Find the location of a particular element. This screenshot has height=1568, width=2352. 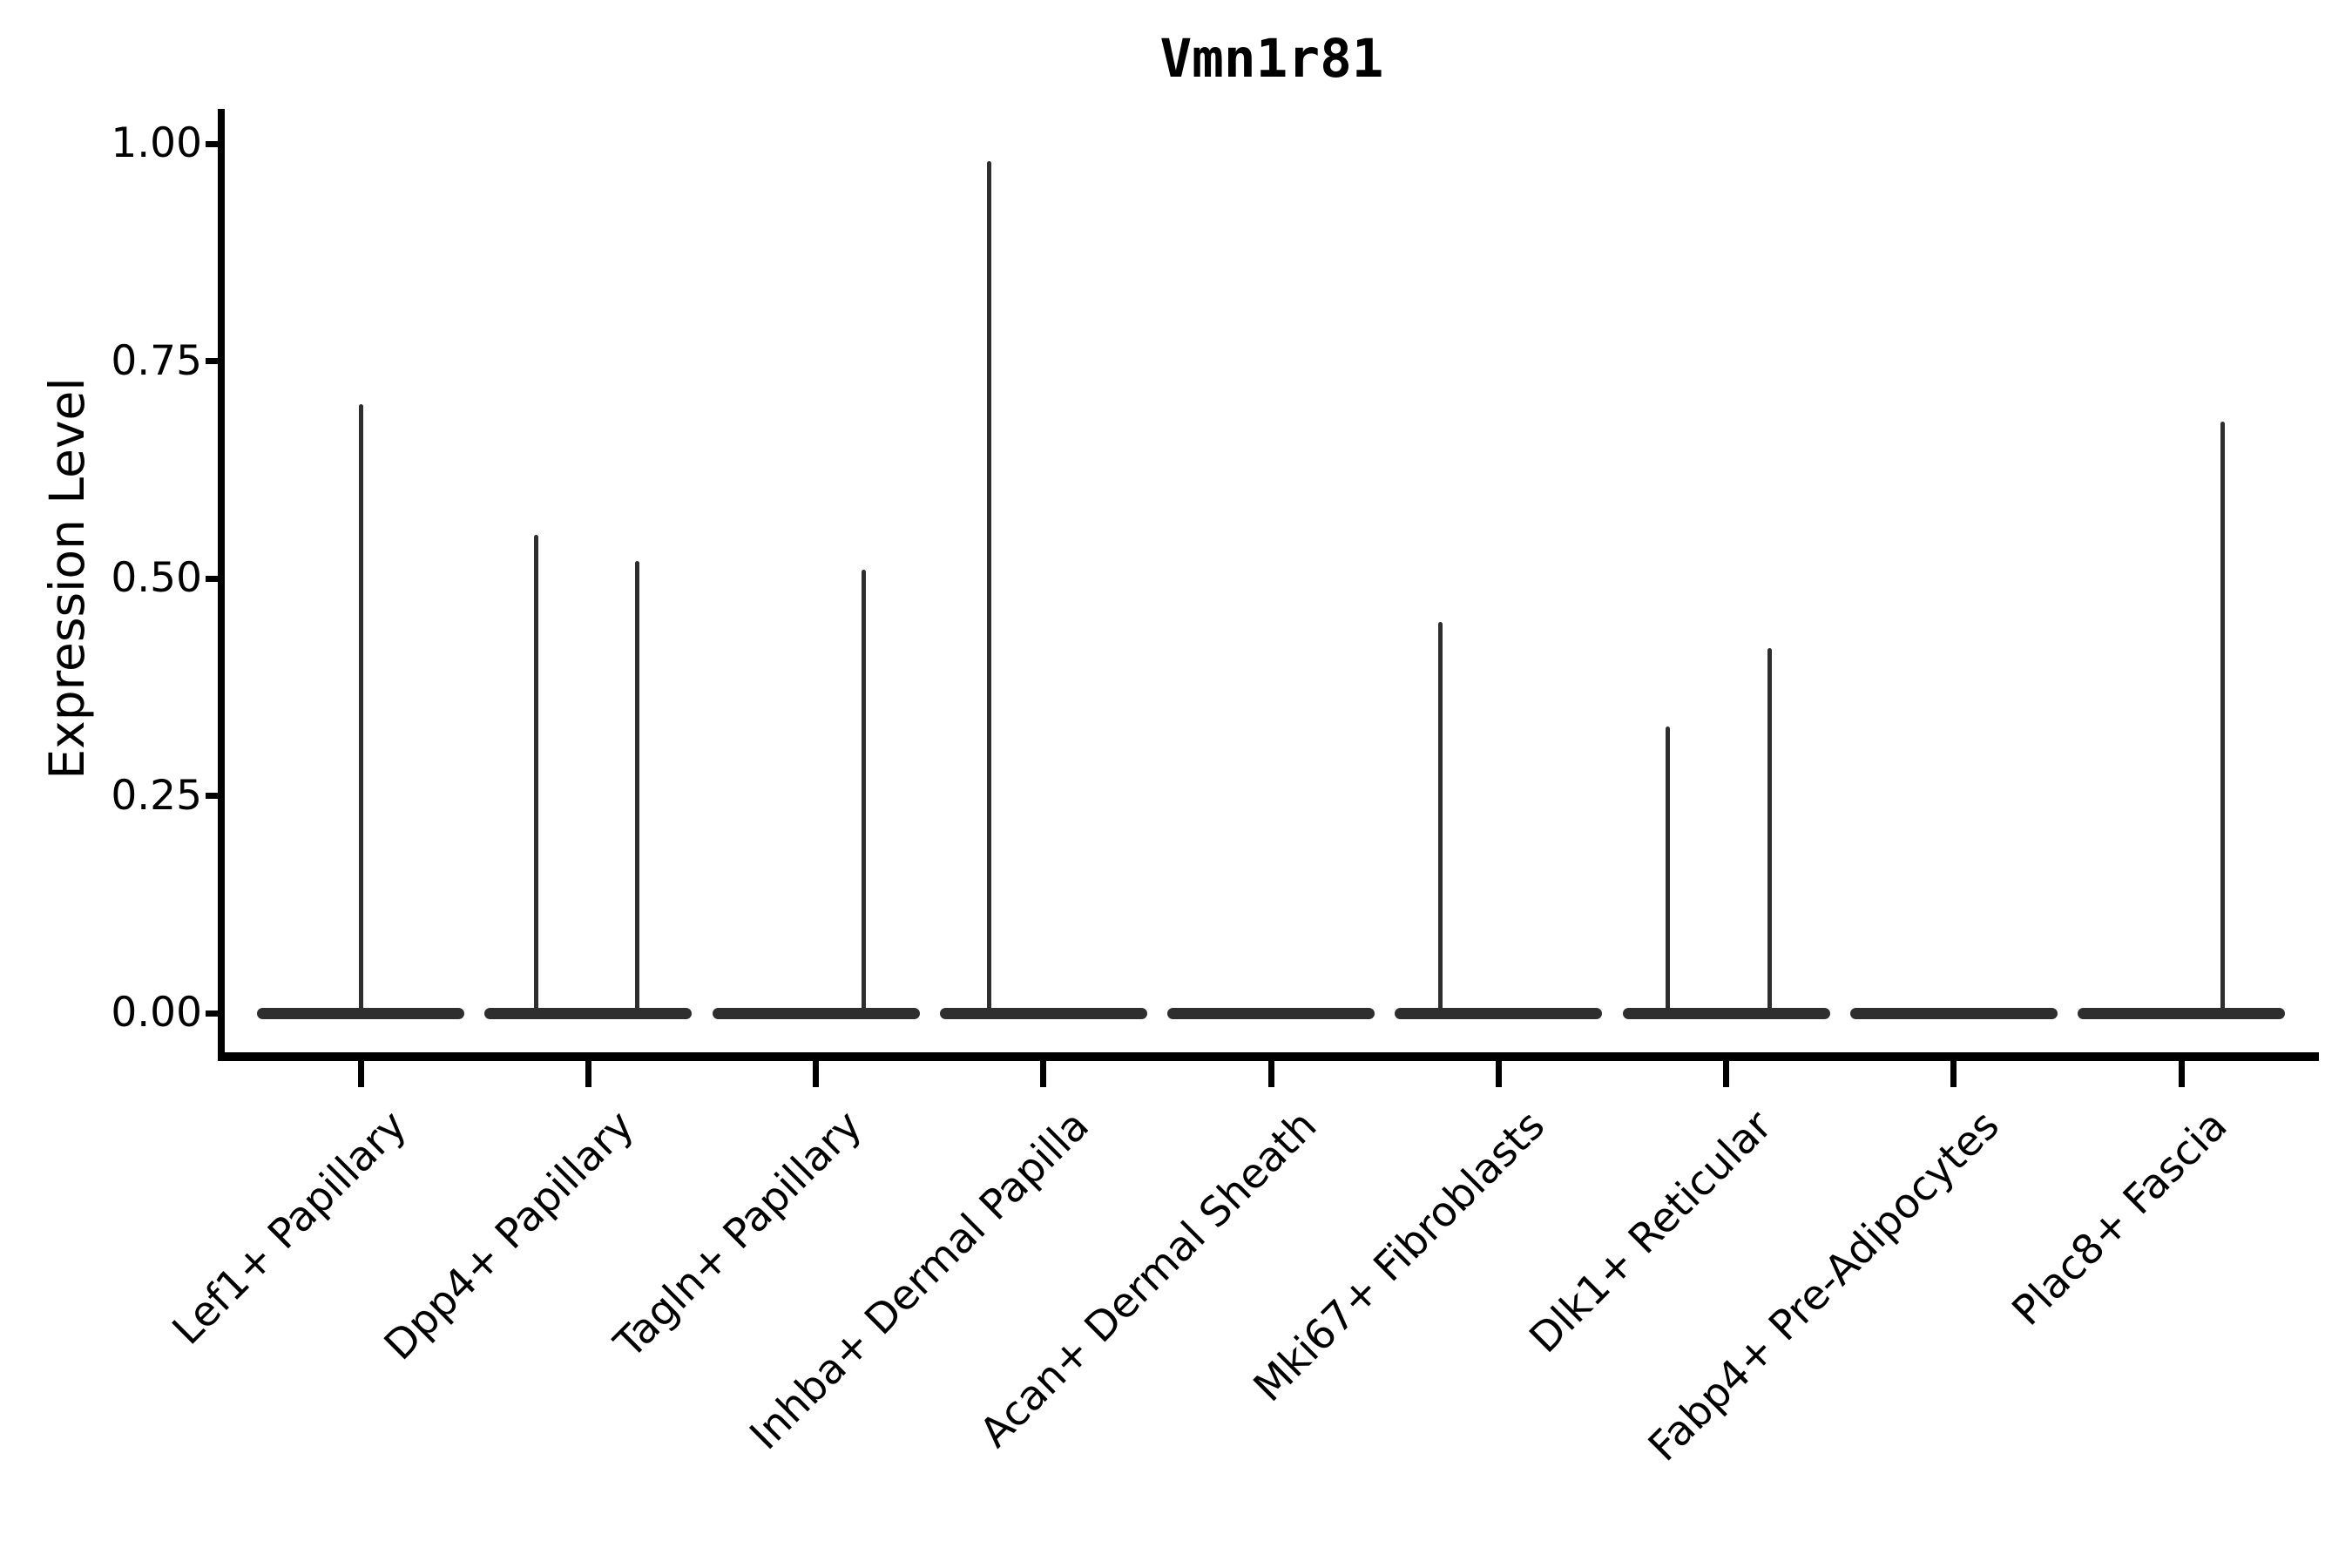

y-axis-line is located at coordinates (221, 585).